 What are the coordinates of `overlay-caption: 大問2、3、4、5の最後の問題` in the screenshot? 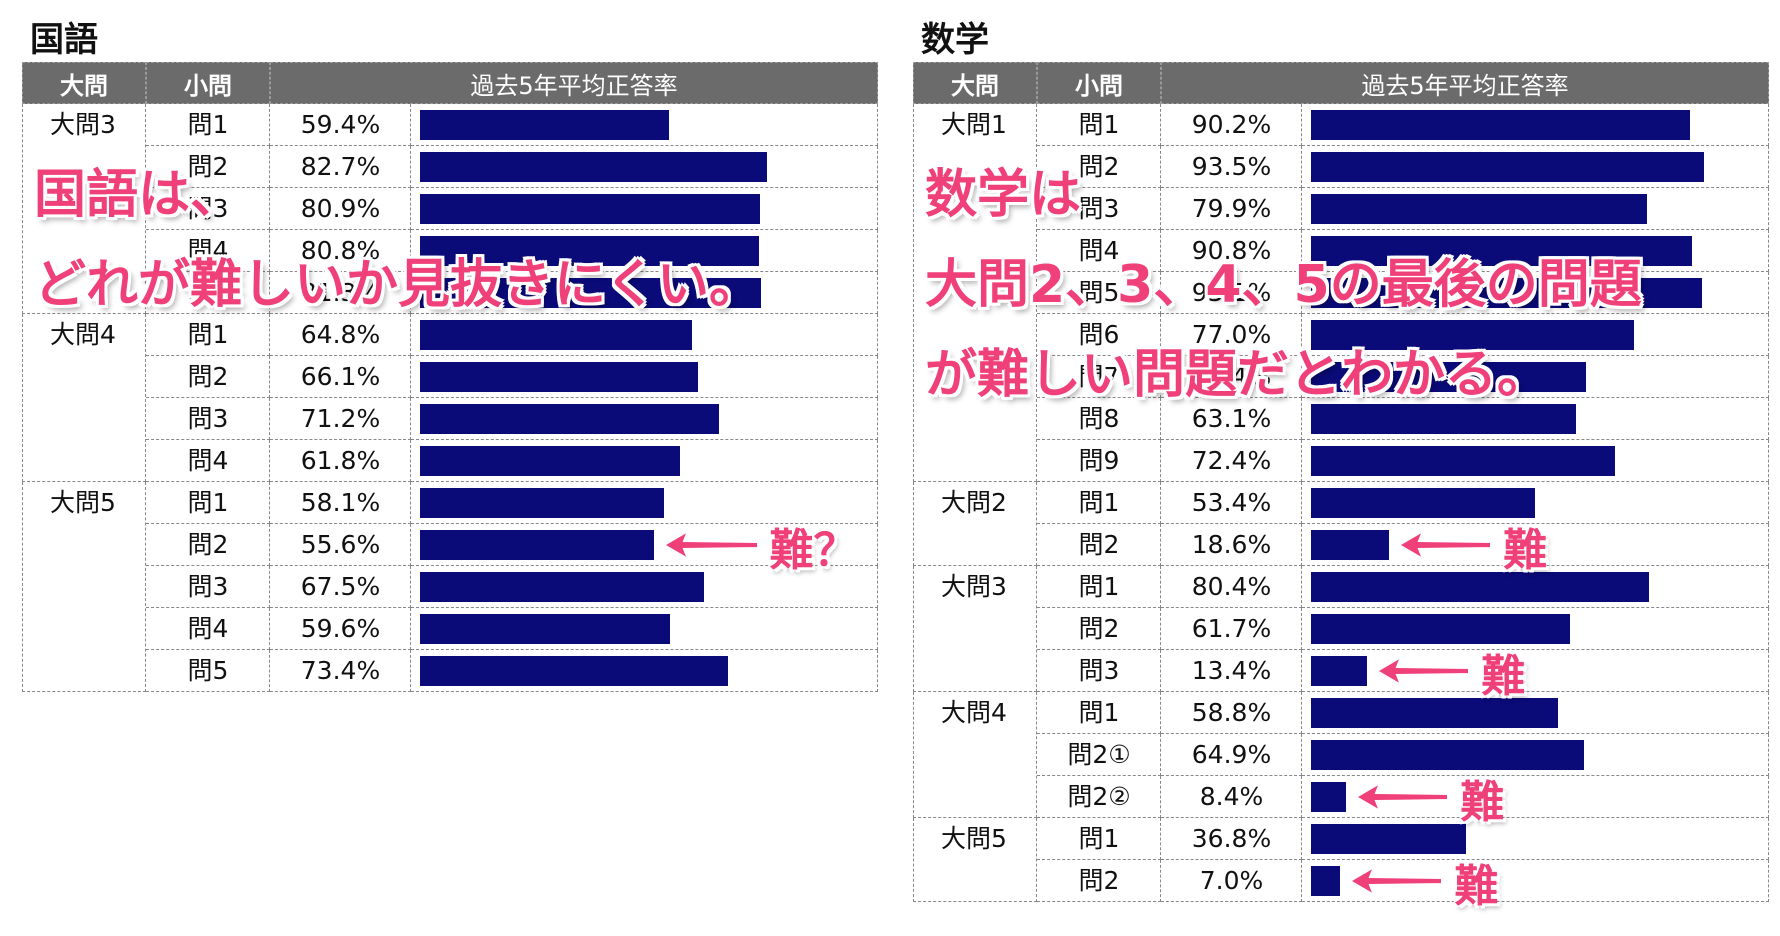 It's located at (1283, 285).